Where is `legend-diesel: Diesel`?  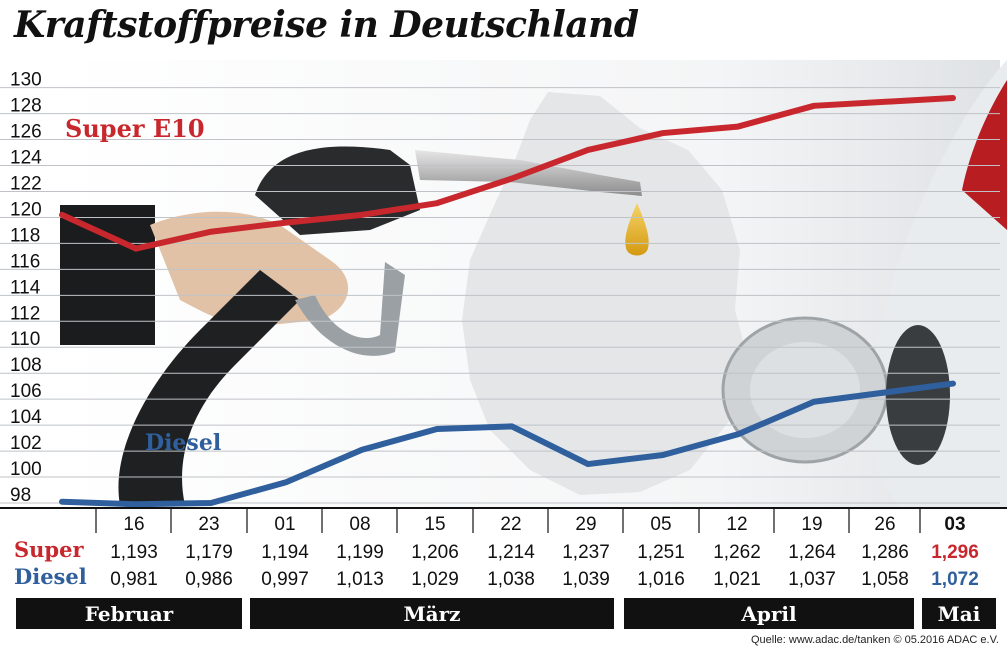
legend-diesel: Diesel is located at coordinates (183, 443).